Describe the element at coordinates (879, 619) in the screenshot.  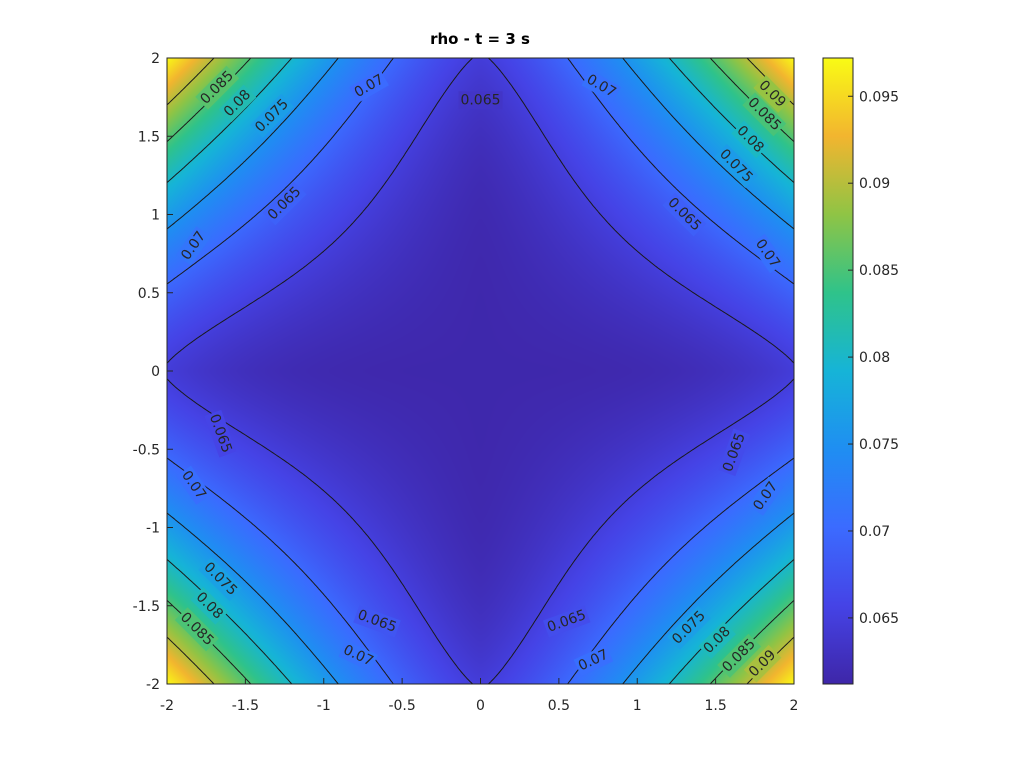
I see `colorbar-tick-label: 0.065` at that location.